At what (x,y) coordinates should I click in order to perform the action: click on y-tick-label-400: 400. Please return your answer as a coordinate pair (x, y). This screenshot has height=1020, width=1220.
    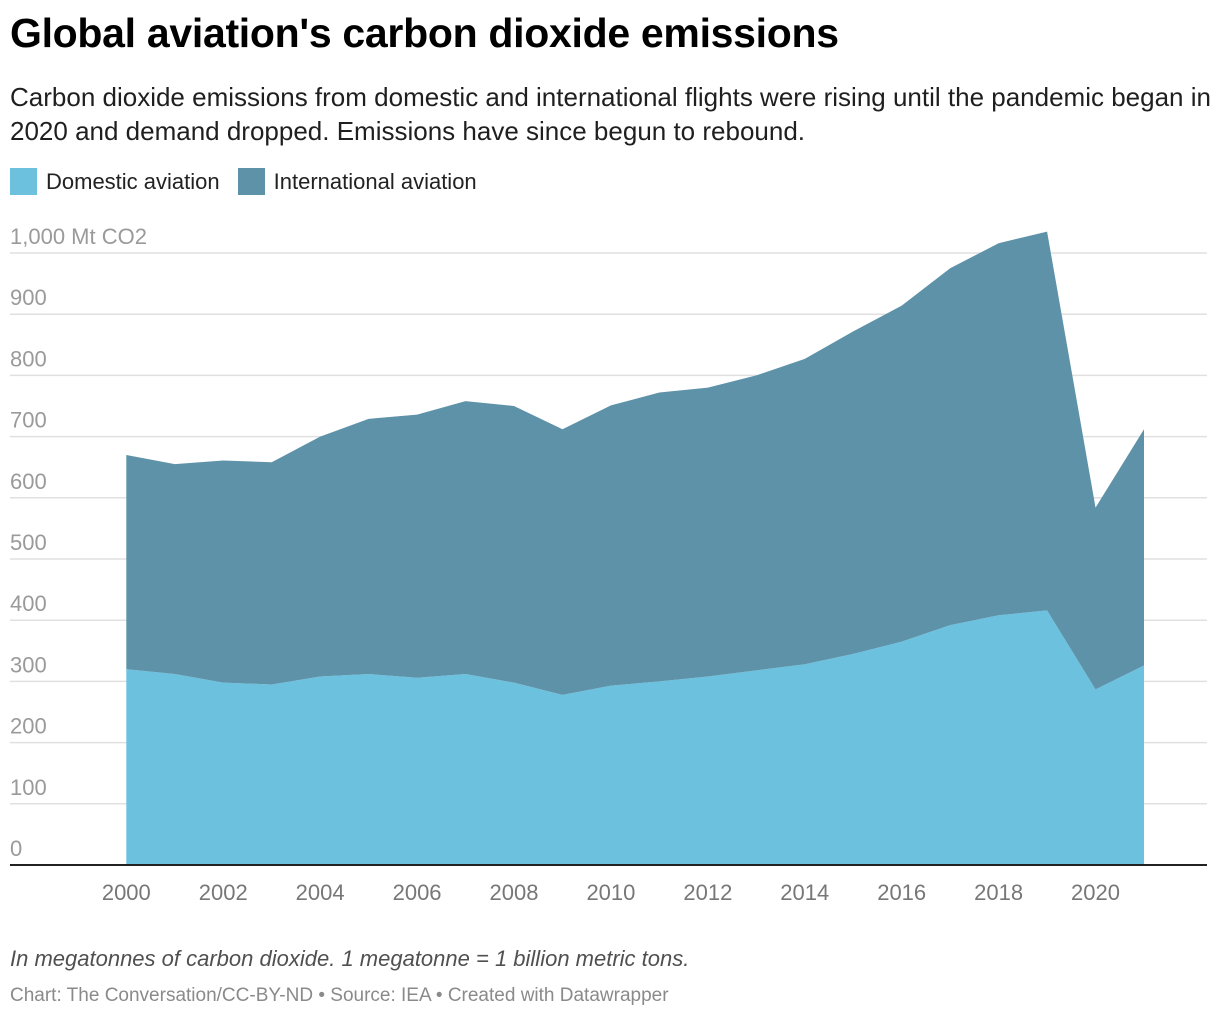
    Looking at the image, I should click on (28, 603).